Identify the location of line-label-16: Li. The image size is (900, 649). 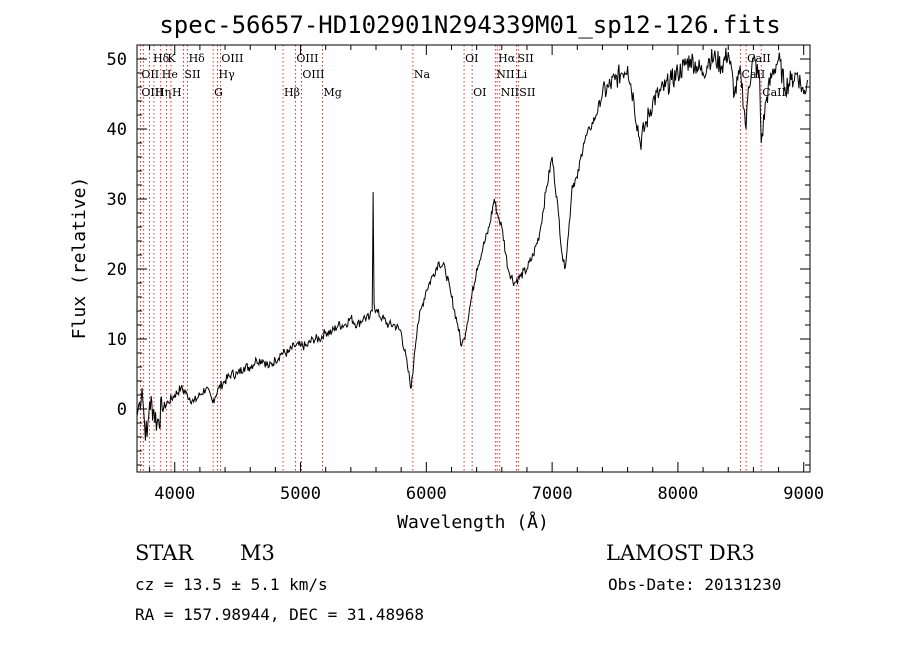
(521, 74).